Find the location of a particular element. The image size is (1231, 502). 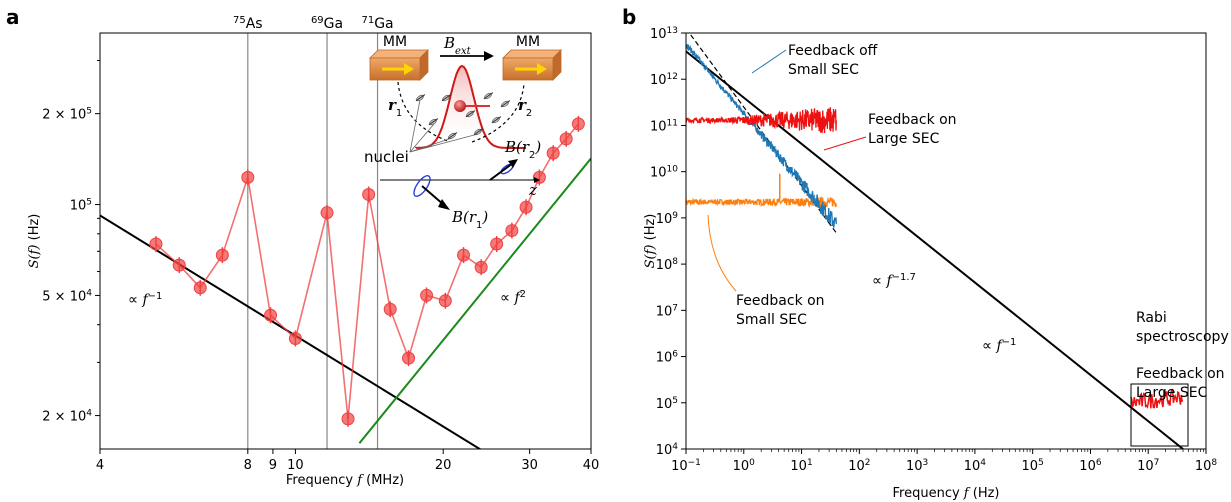

a-fit-label-1: ∝ f2 is located at coordinates (513, 298).